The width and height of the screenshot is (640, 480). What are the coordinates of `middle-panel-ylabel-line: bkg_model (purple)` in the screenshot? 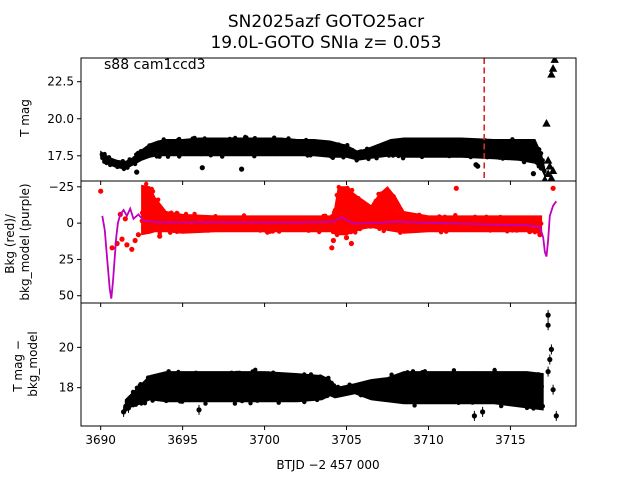 It's located at (25, 241).